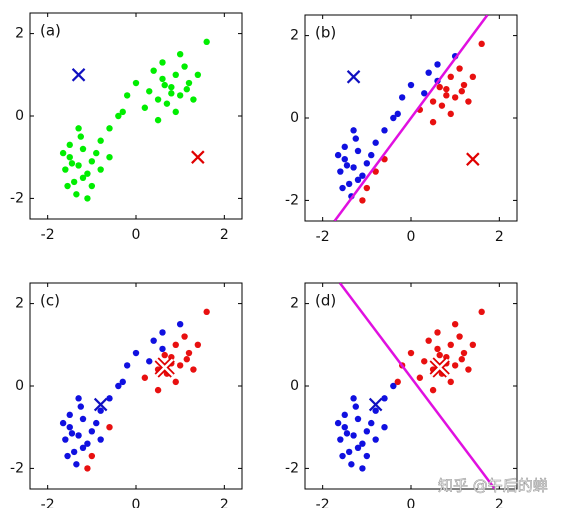 Image resolution: width=569 pixels, height=508 pixels. I want to click on watermark: 知乎 @午后的蝉, so click(493, 486).